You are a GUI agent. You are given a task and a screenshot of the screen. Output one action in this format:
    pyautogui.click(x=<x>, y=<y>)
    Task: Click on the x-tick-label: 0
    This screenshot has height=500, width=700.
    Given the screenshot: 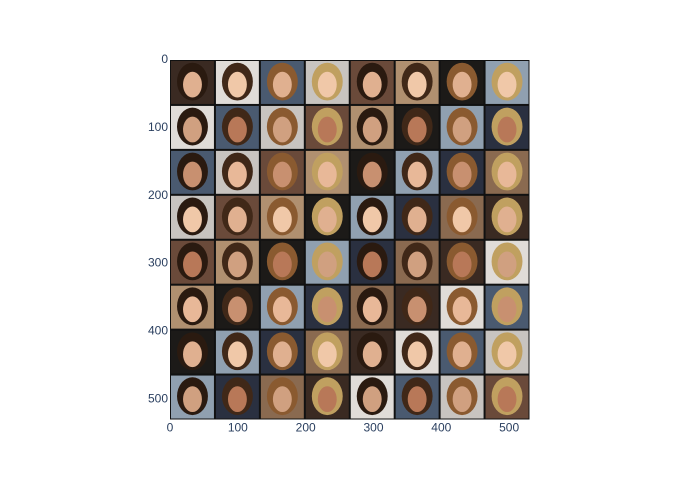 What is the action you would take?
    pyautogui.click(x=170, y=428)
    